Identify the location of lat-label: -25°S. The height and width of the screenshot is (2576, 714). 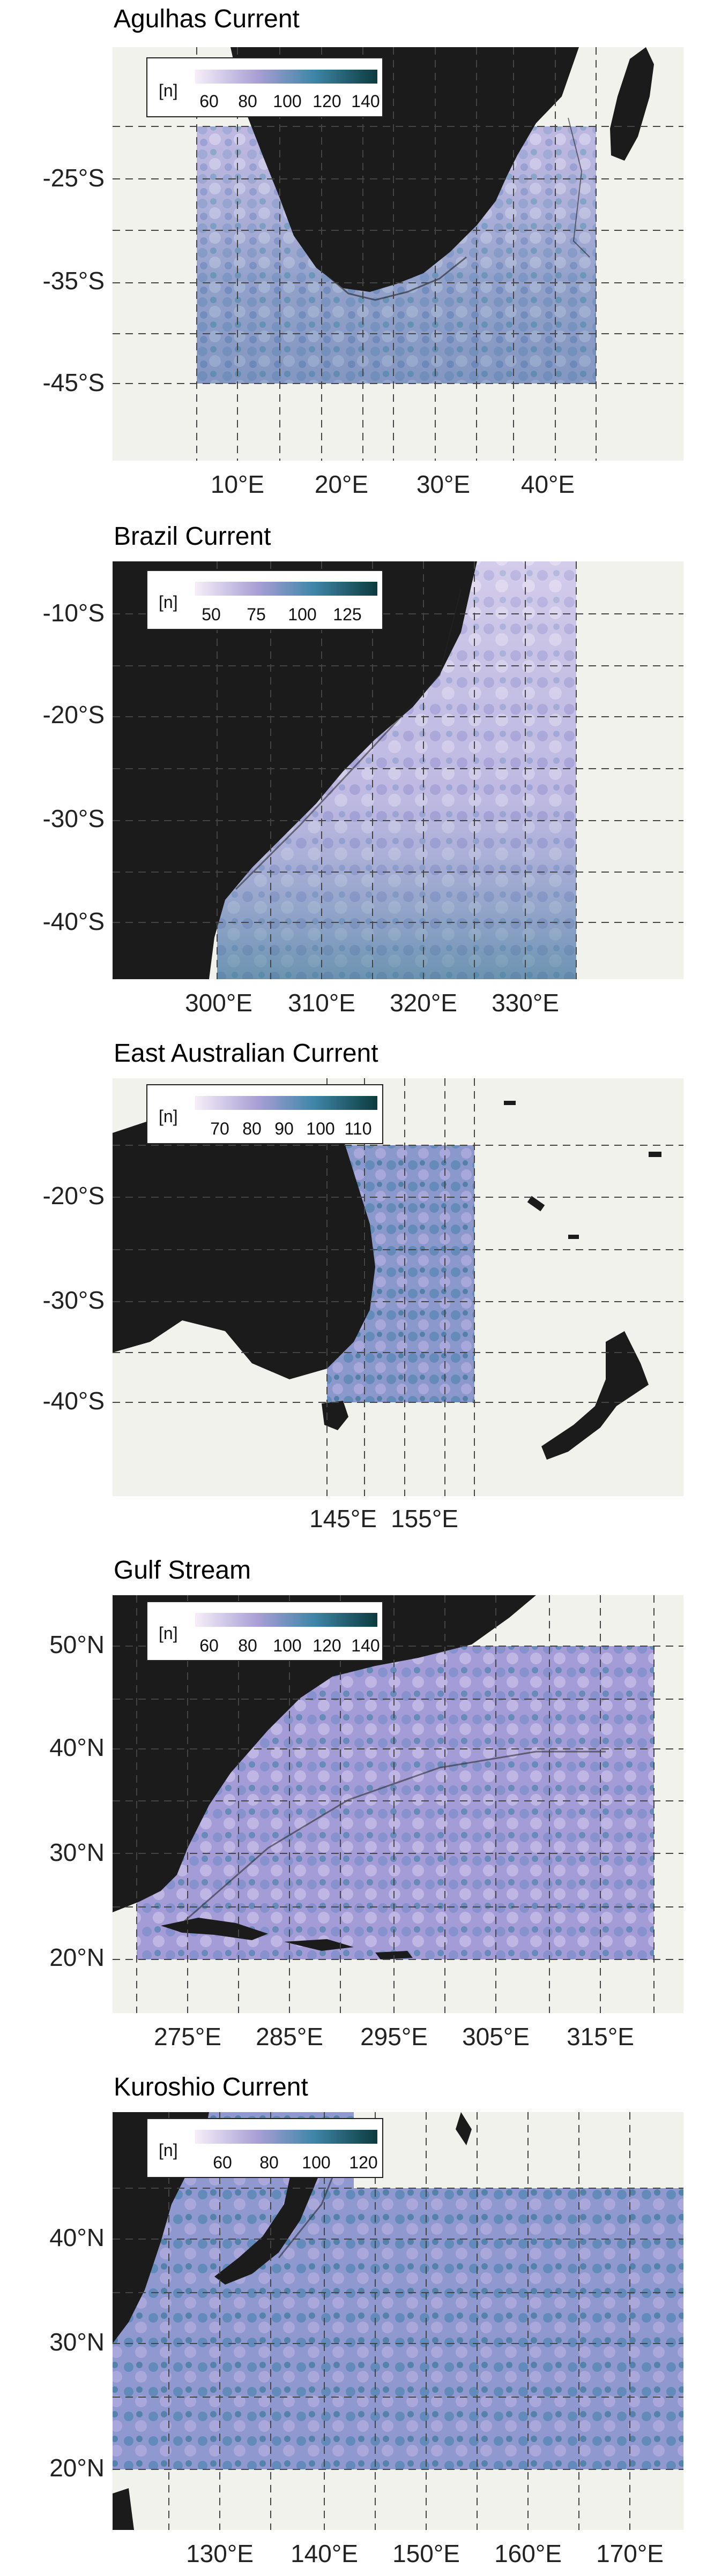
(73, 178).